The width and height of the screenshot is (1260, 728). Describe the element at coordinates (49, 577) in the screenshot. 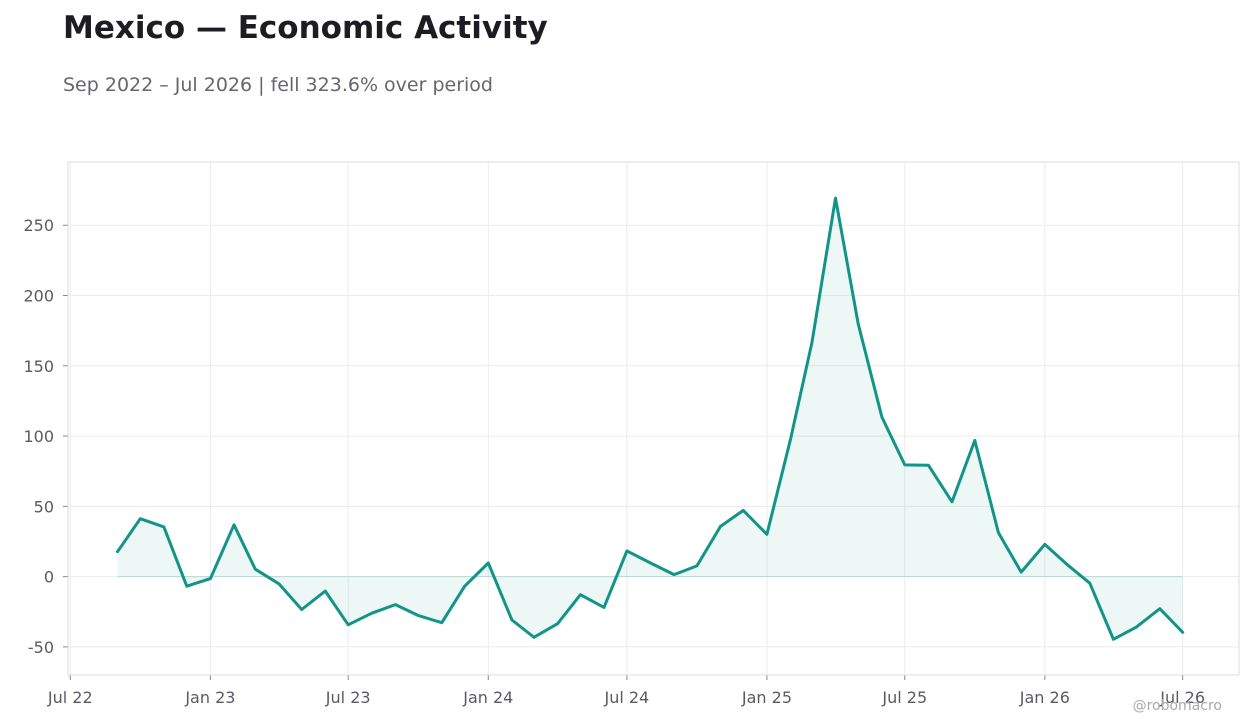

I see `y-tick-label: 0` at that location.